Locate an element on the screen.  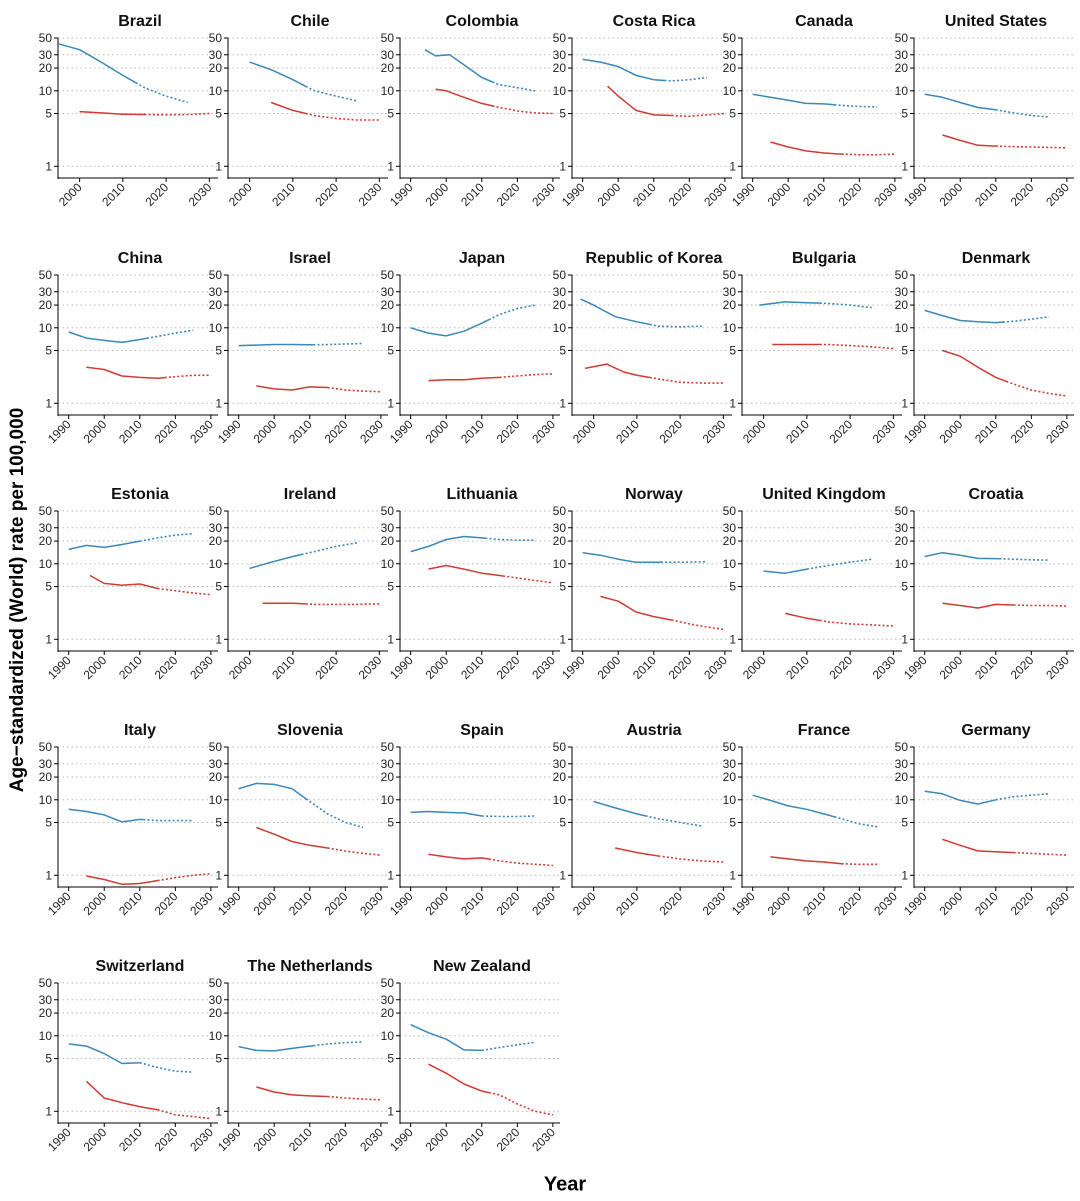
panel-title: Lithuania is located at coordinates (481, 494).